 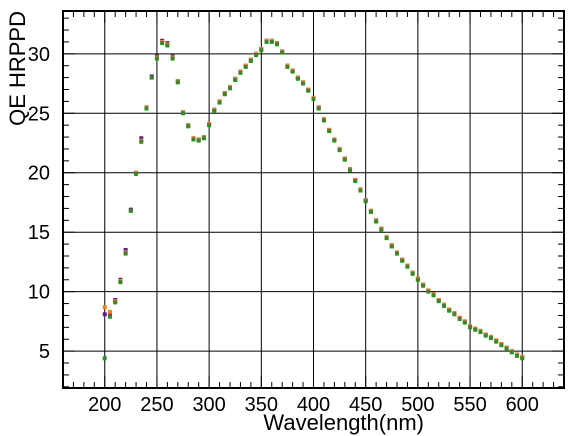 What do you see at coordinates (365, 405) in the screenshot?
I see `x-tick-label: 450` at bounding box center [365, 405].